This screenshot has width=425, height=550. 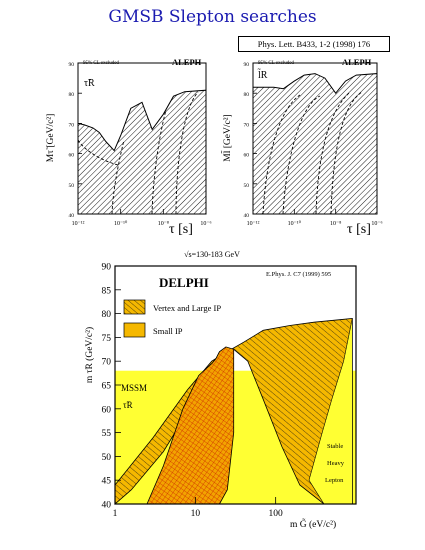 What do you see at coordinates (187, 62) in the screenshot?
I see `aleph-stau-experiment: ALEPH` at bounding box center [187, 62].